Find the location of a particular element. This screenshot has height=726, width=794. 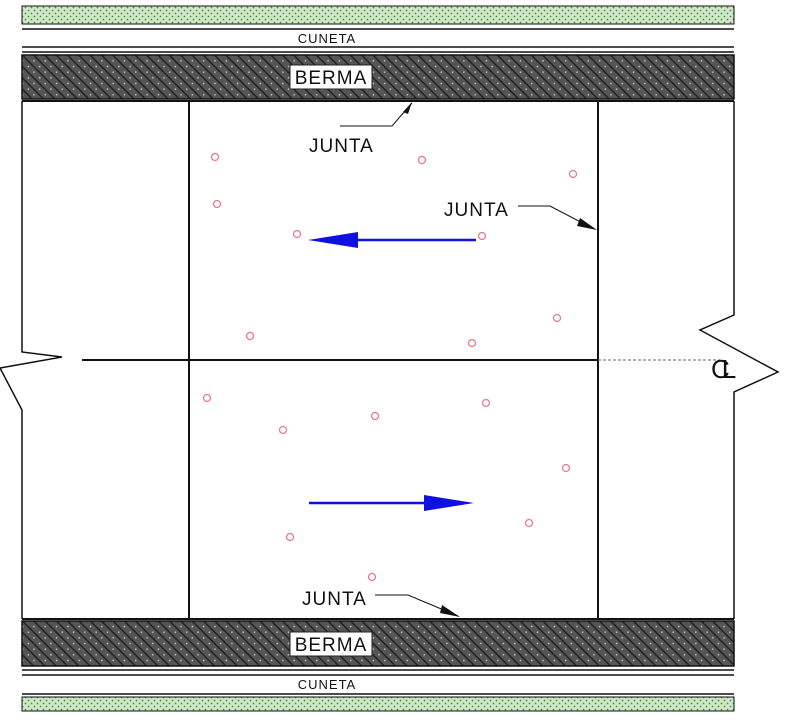

cuneta-bottom-label: CUNETA is located at coordinates (327, 684).